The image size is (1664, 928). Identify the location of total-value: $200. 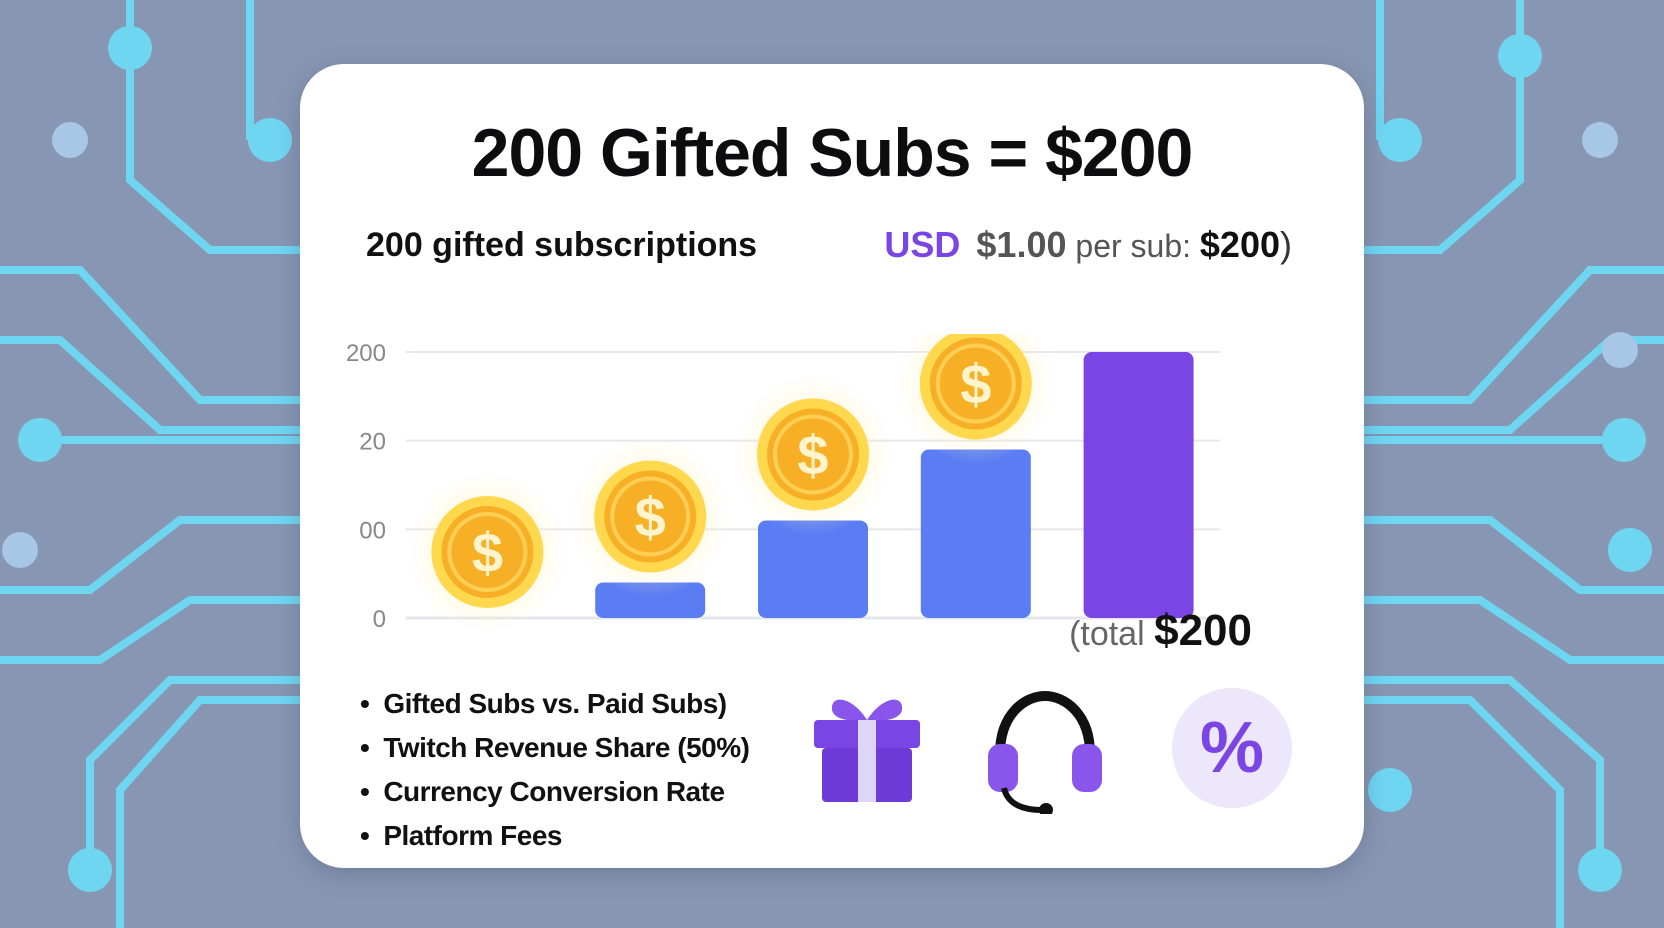
(1203, 630).